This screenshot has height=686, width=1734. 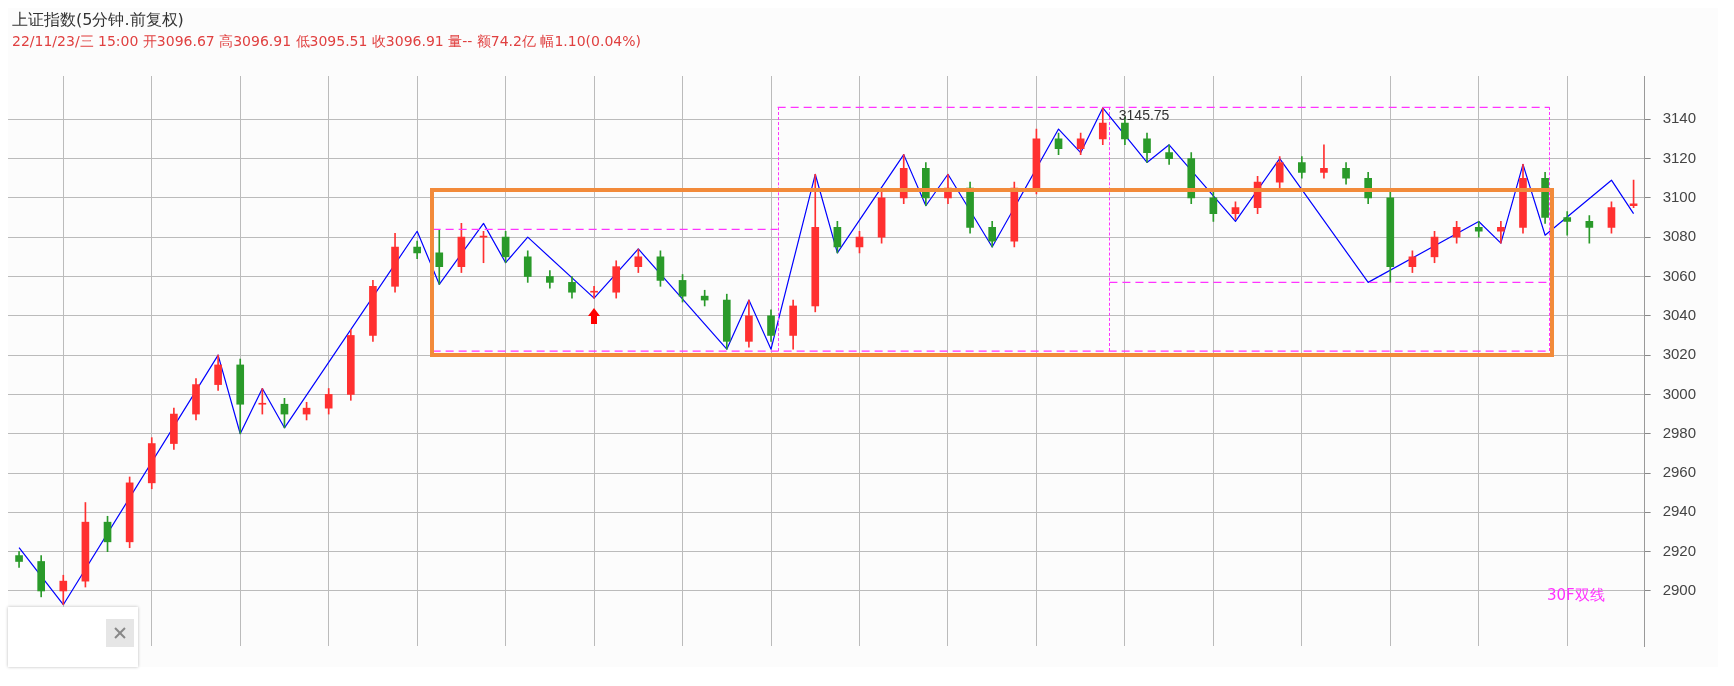 What do you see at coordinates (1679, 118) in the screenshot?
I see `y-tick-label: 3140` at bounding box center [1679, 118].